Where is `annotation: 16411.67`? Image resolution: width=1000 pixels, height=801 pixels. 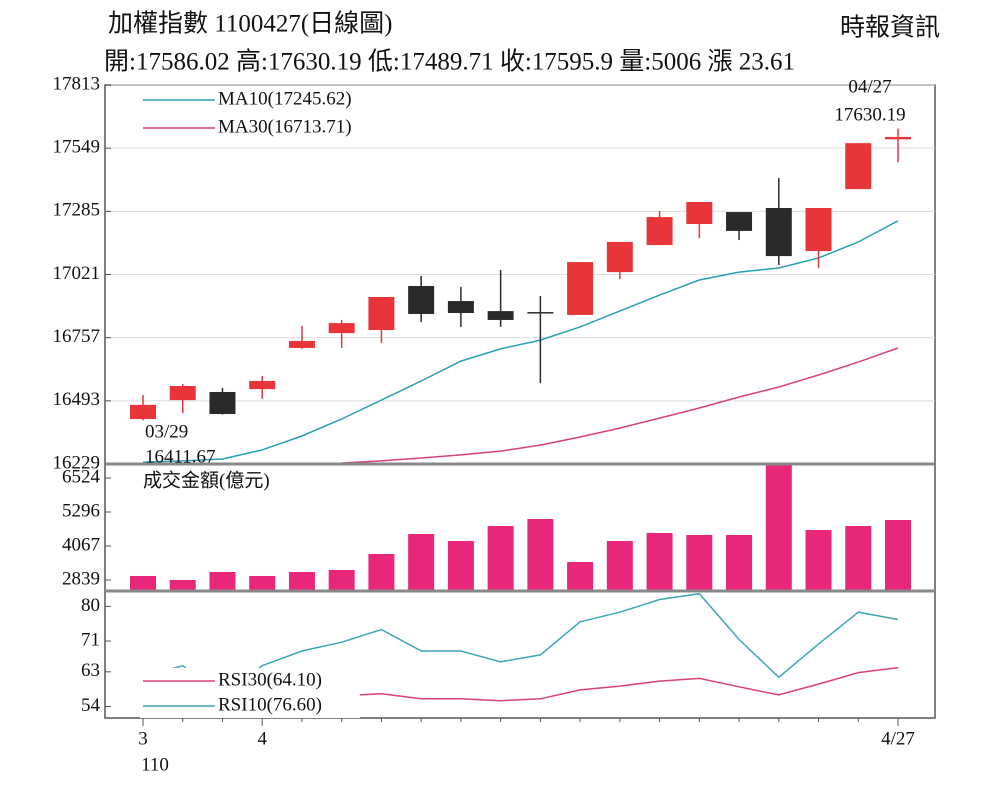
annotation: 16411.67 is located at coordinates (180, 456).